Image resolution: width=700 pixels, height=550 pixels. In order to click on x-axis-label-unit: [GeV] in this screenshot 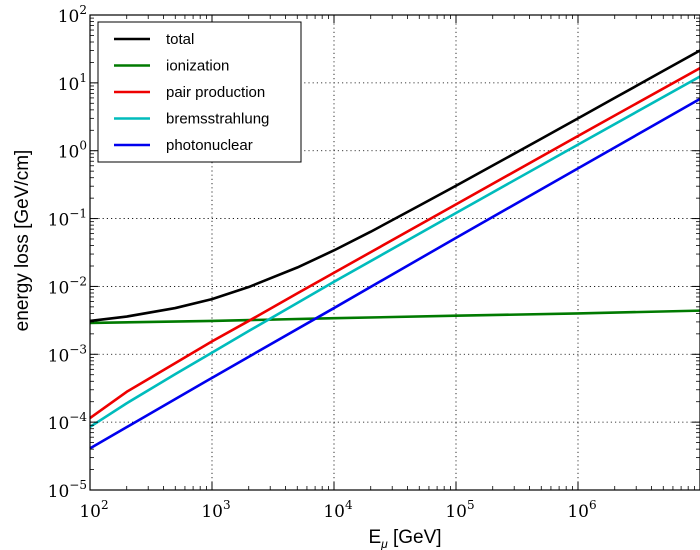, I will do `click(415, 537)`.